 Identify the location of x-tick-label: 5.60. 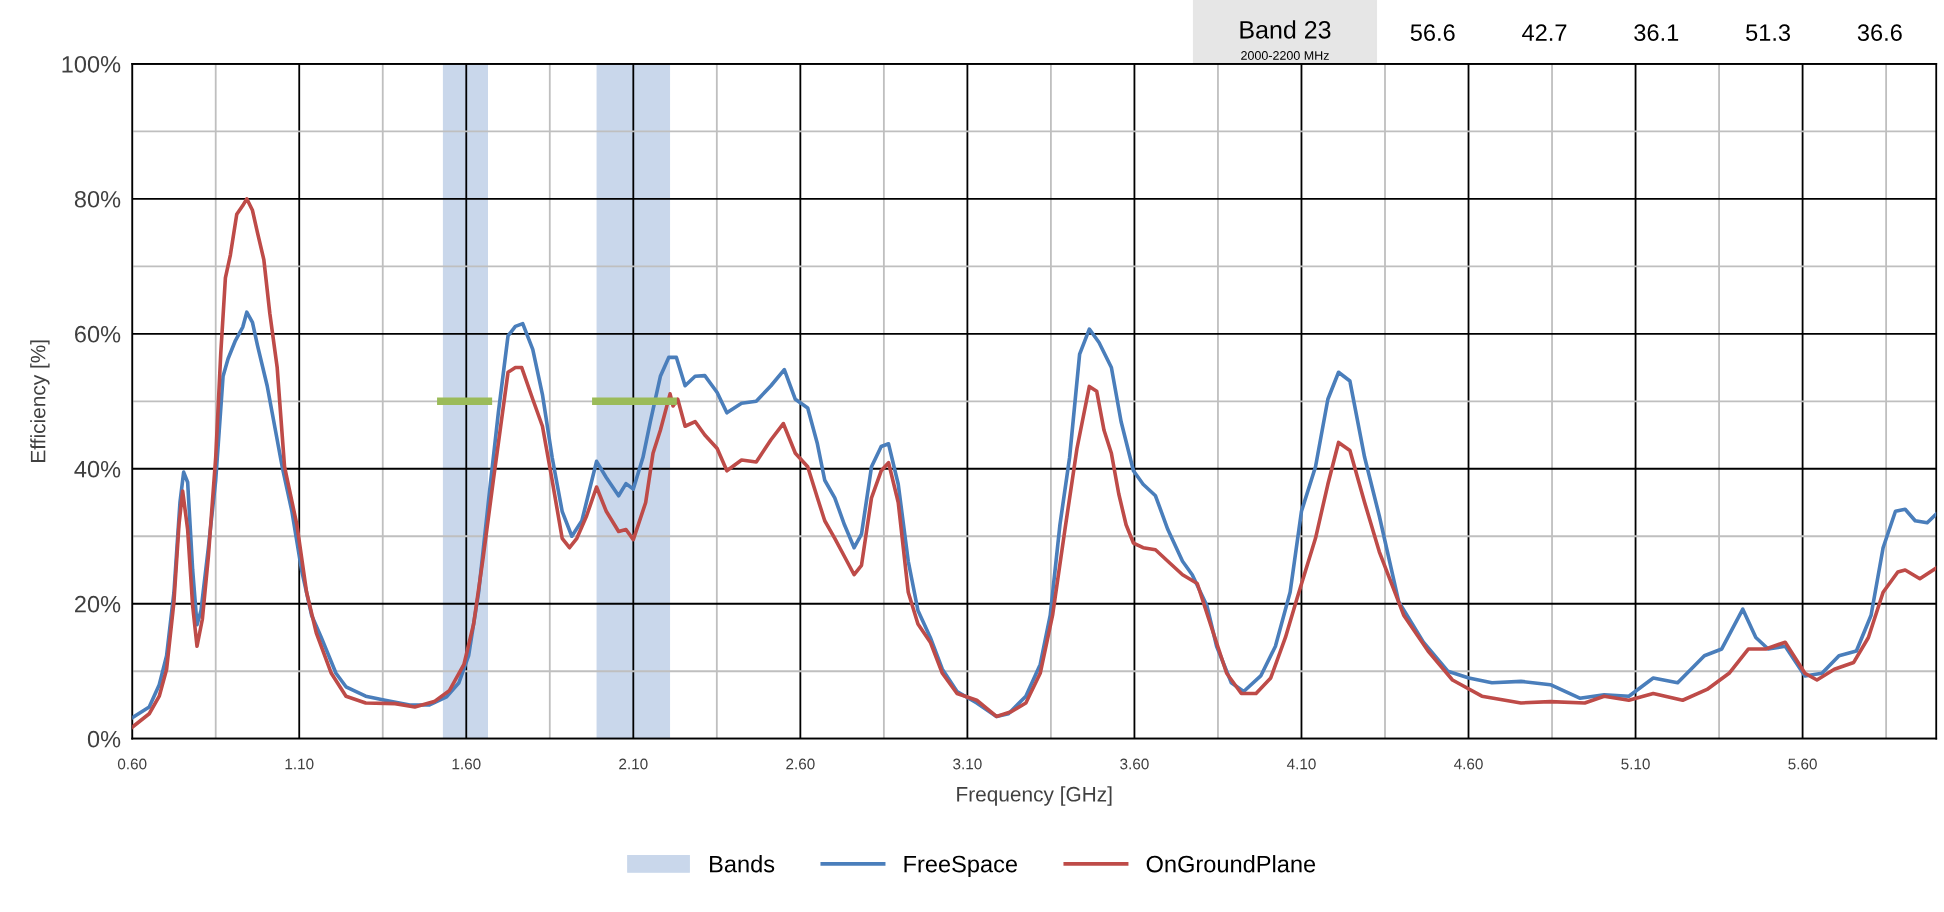
(1802, 764).